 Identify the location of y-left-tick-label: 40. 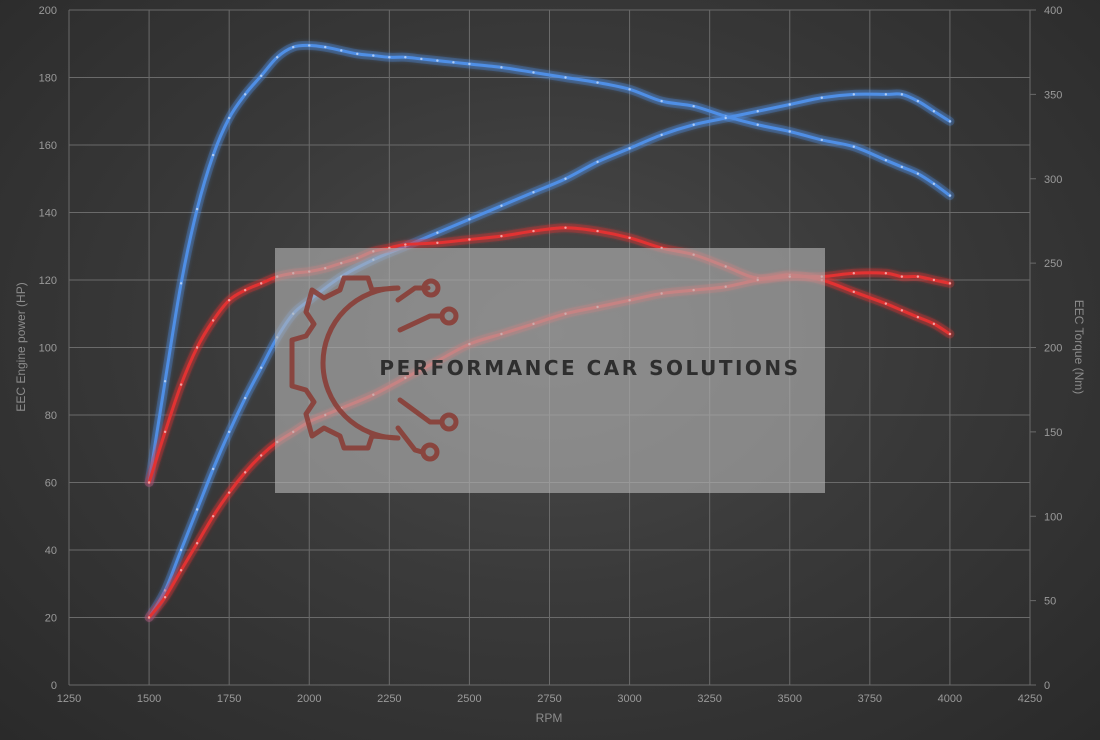
(51, 551).